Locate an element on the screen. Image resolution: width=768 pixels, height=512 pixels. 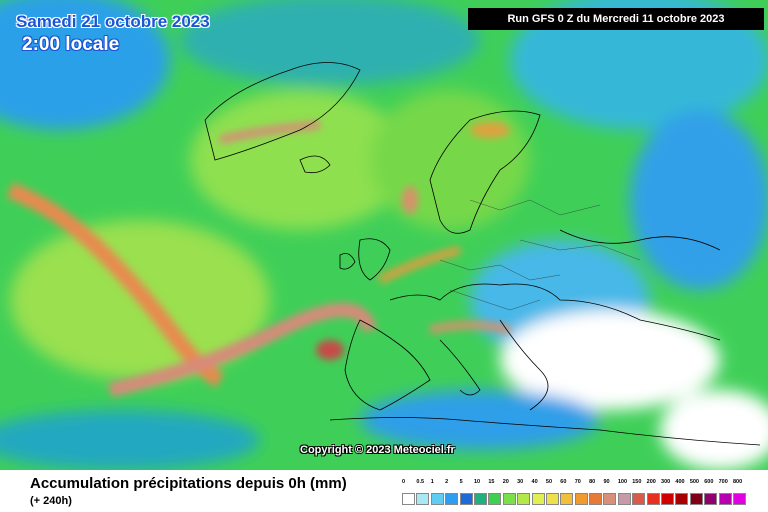
legend-label: 300 is located at coordinates (666, 482).